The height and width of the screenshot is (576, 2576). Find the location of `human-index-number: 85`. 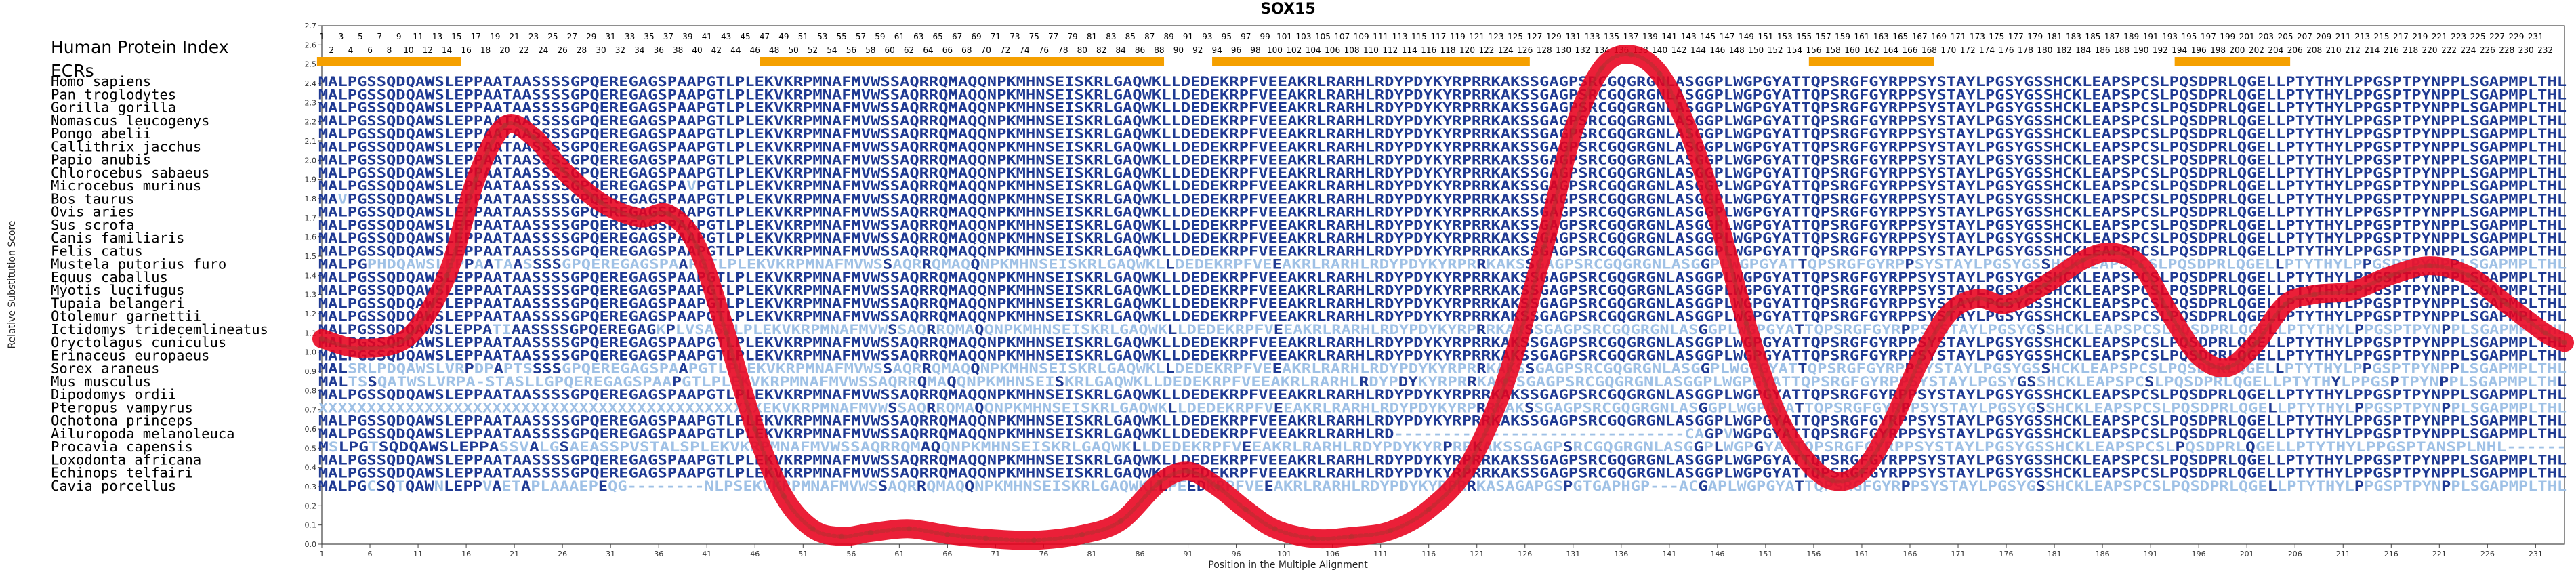

human-index-number: 85 is located at coordinates (1130, 36).